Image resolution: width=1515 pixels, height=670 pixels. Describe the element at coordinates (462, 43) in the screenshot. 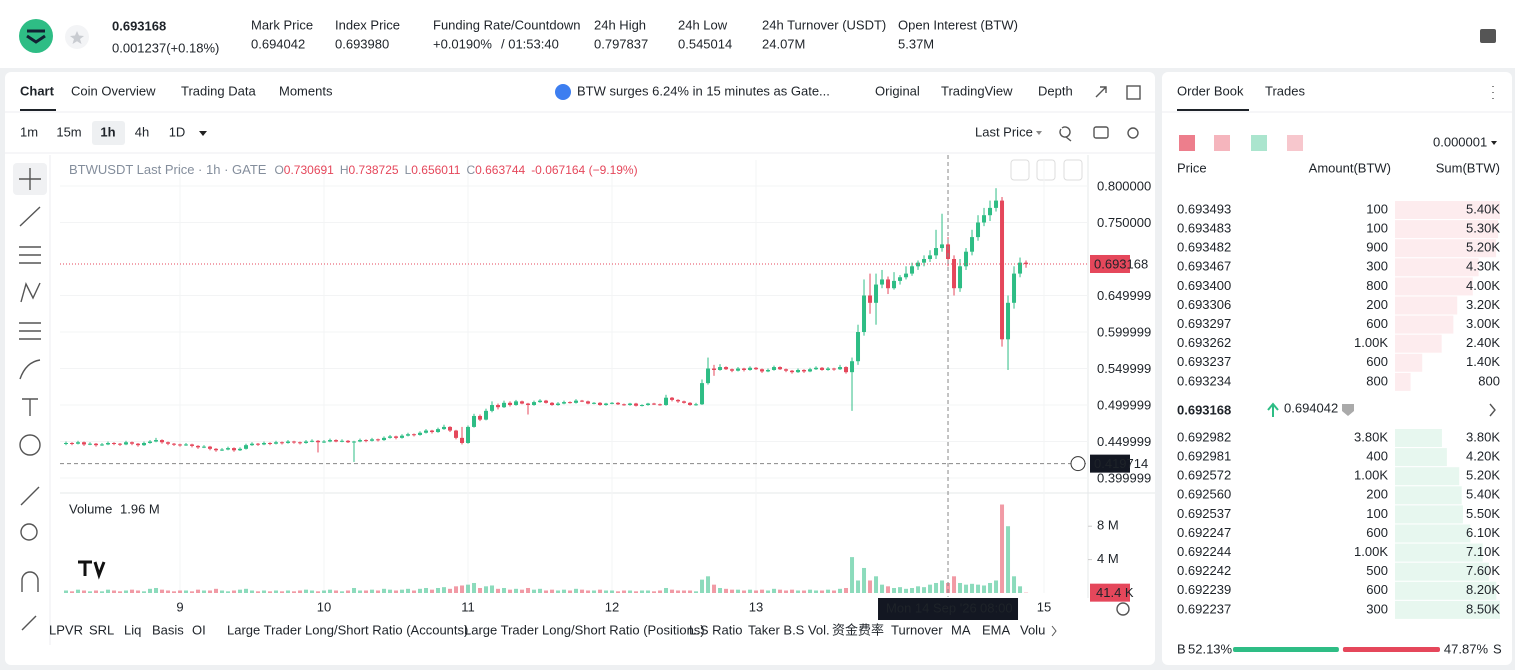

I see `stat-value: +0.0190%` at that location.